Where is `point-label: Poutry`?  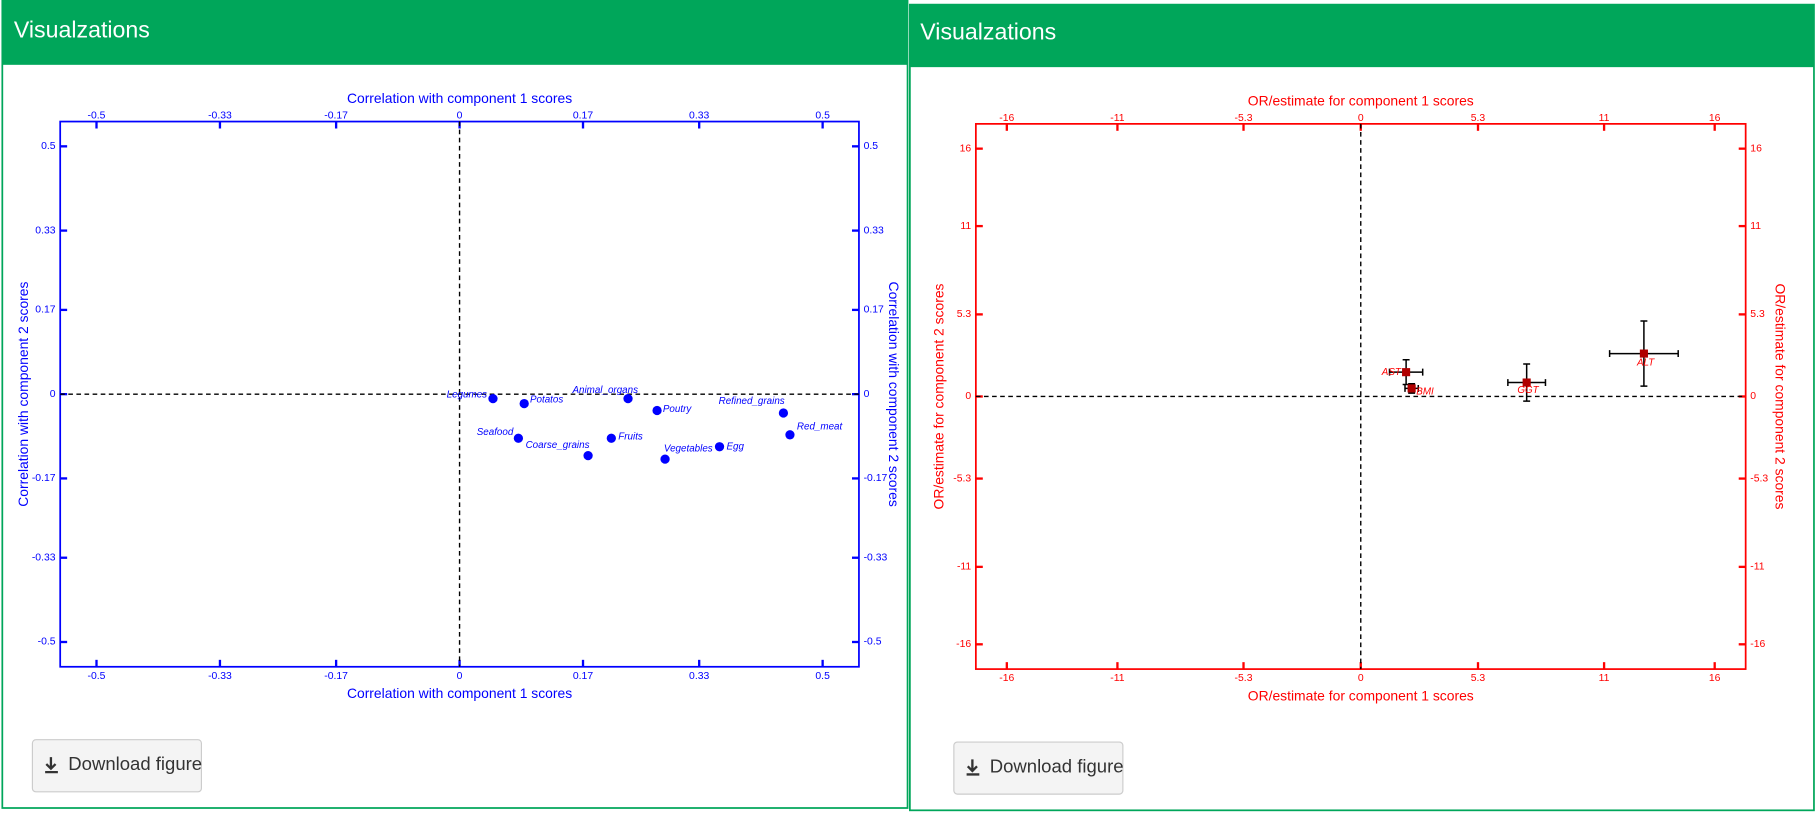 point-label: Poutry is located at coordinates (677, 409).